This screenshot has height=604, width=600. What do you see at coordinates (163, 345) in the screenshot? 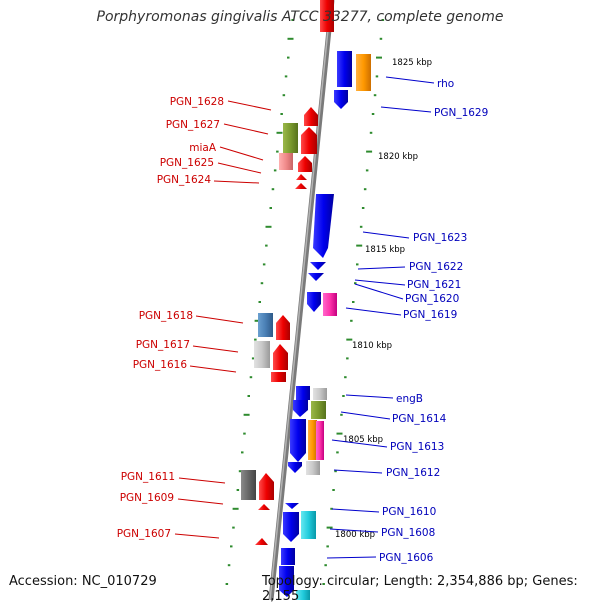
I see `gene-label: PGN_1617` at bounding box center [163, 345].